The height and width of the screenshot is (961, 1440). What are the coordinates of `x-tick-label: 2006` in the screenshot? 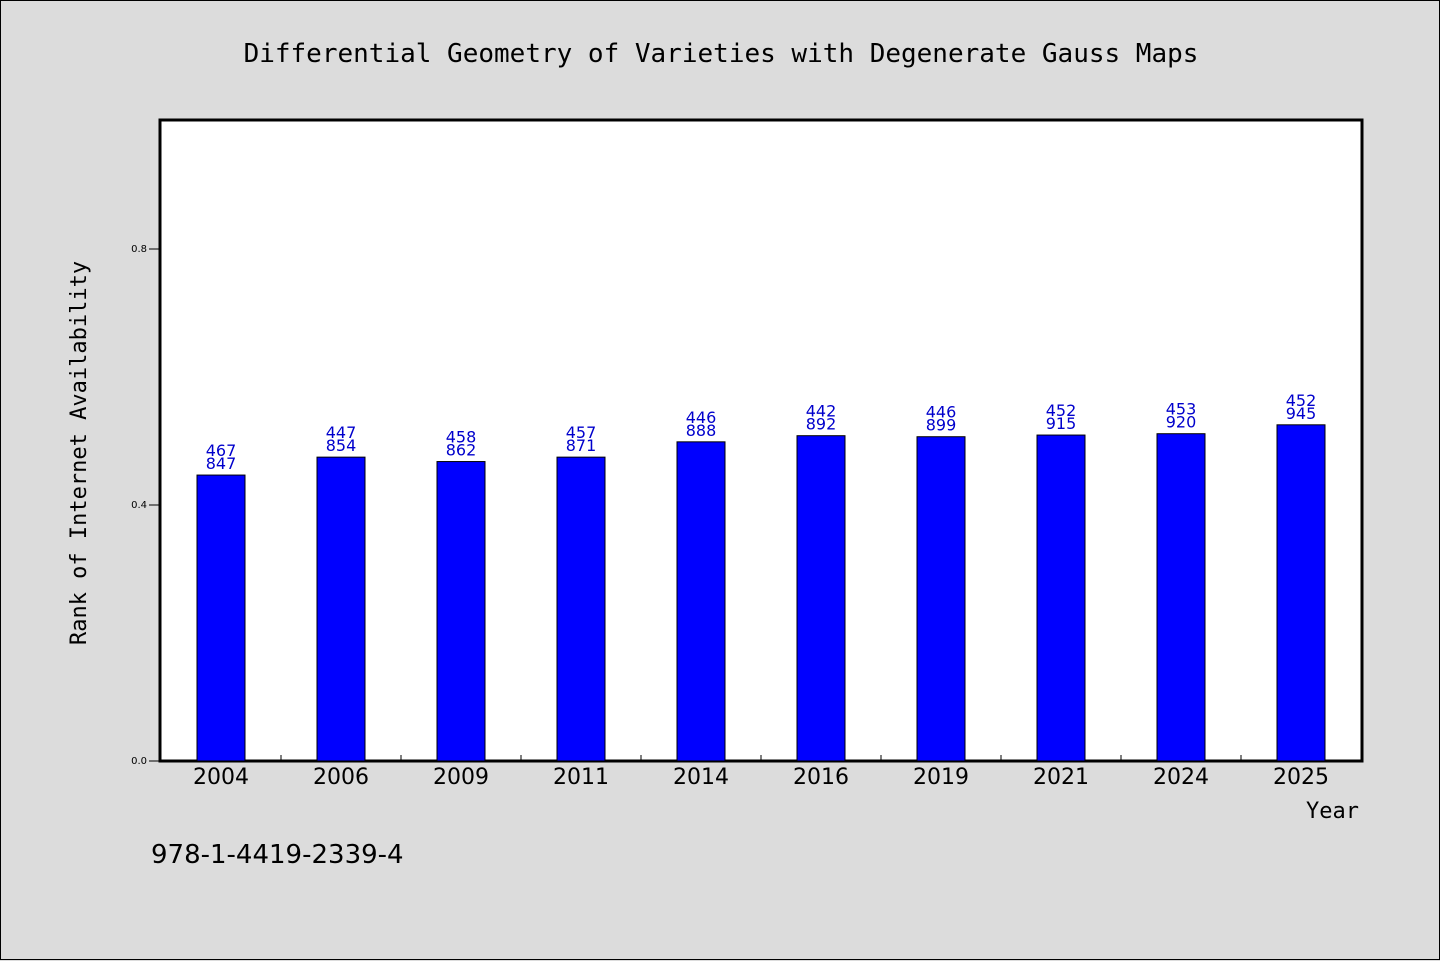 It's located at (341, 777).